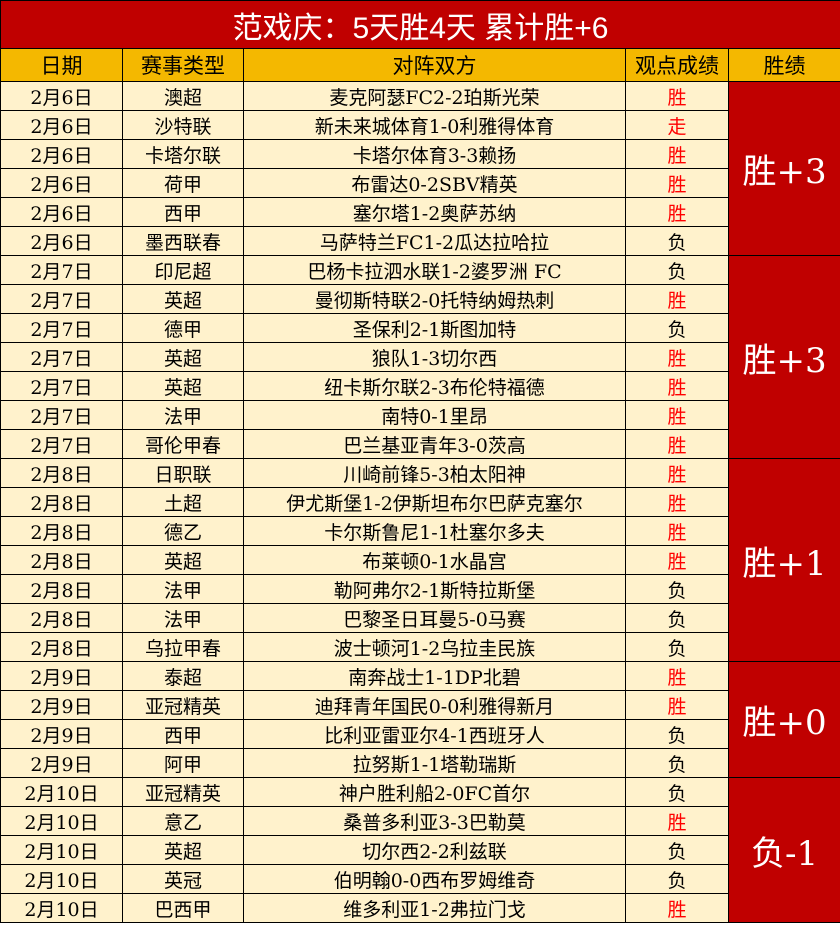  I want to click on league-cell: 阿甲, so click(183, 763).